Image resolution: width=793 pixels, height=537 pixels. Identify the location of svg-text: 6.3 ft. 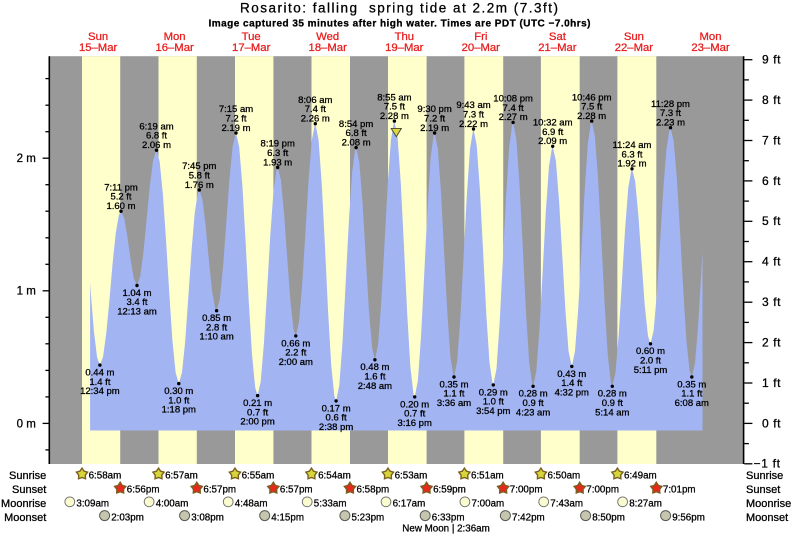
(277, 153).